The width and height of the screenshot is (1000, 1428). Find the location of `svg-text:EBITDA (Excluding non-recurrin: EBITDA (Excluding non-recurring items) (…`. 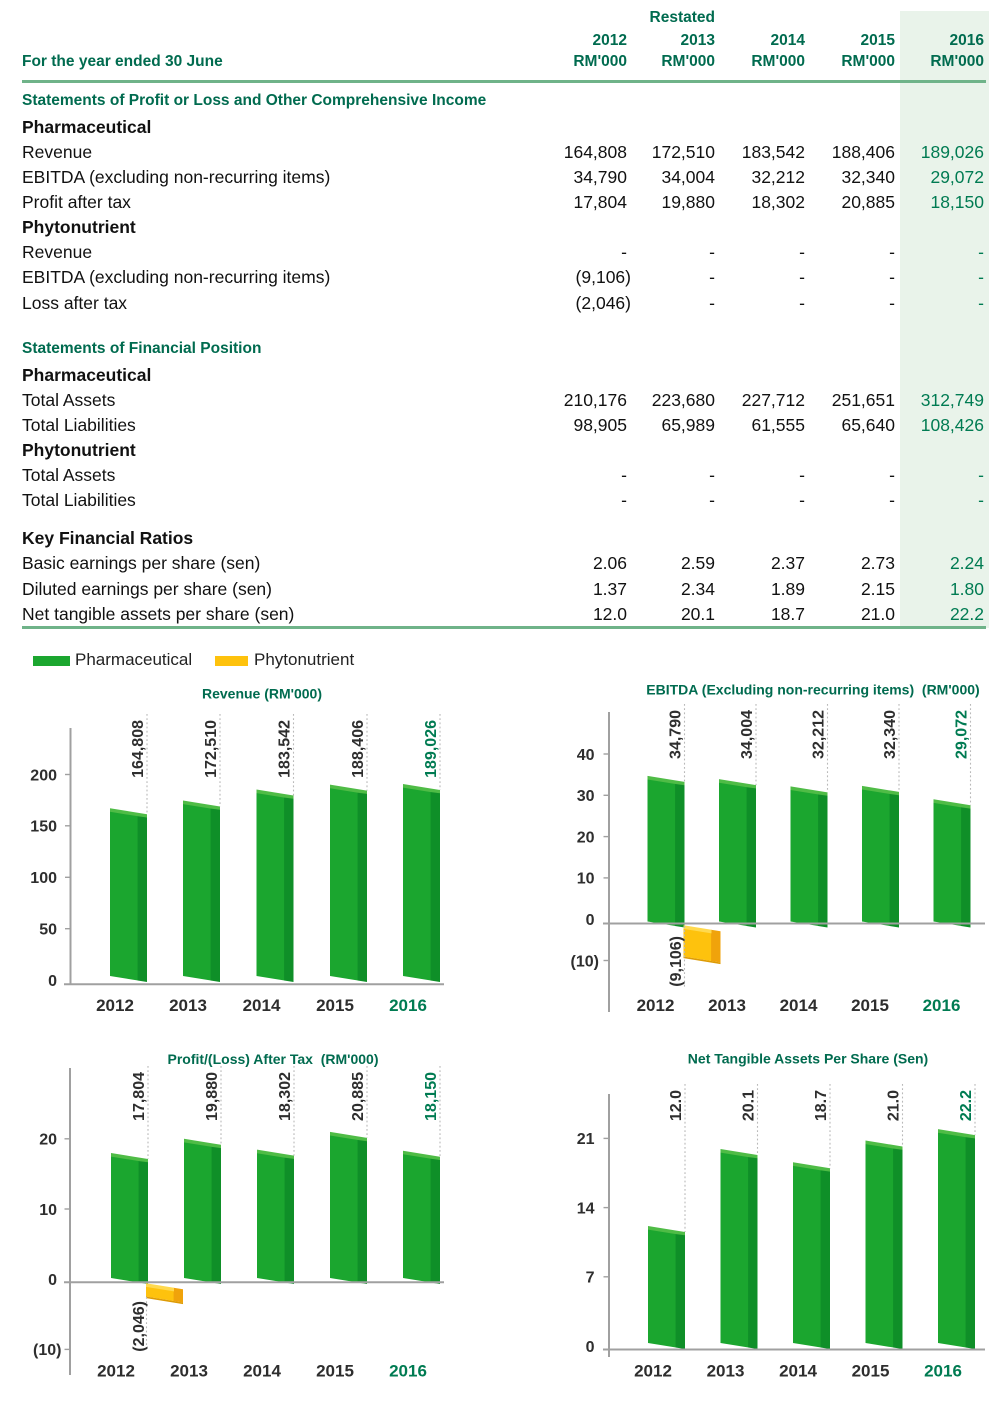

svg-text:EBITDA (Excluding non-recurrin: EBITDA (Excluding non-recurring items) (… is located at coordinates (812, 690).